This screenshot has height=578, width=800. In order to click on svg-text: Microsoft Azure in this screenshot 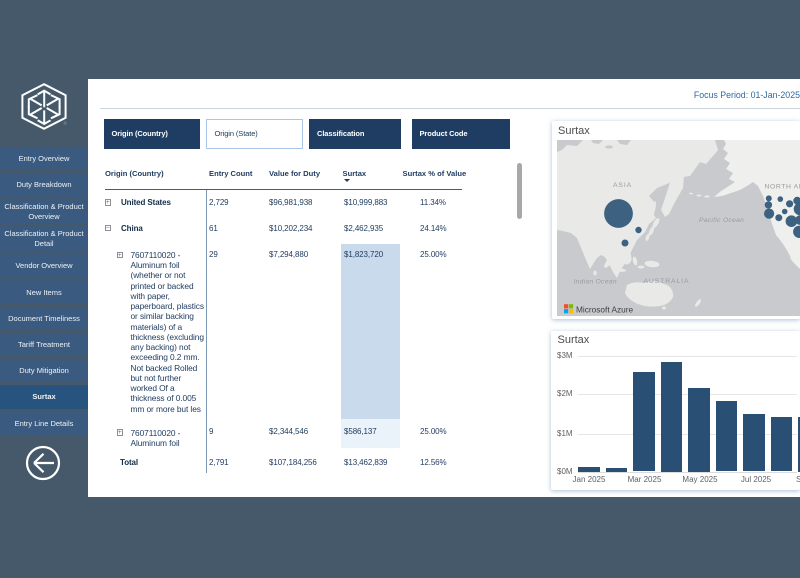, I will do `click(605, 310)`.